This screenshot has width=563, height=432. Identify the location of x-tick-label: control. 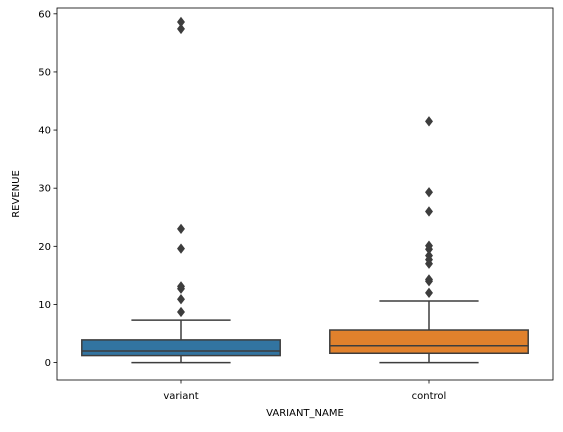
(429, 396).